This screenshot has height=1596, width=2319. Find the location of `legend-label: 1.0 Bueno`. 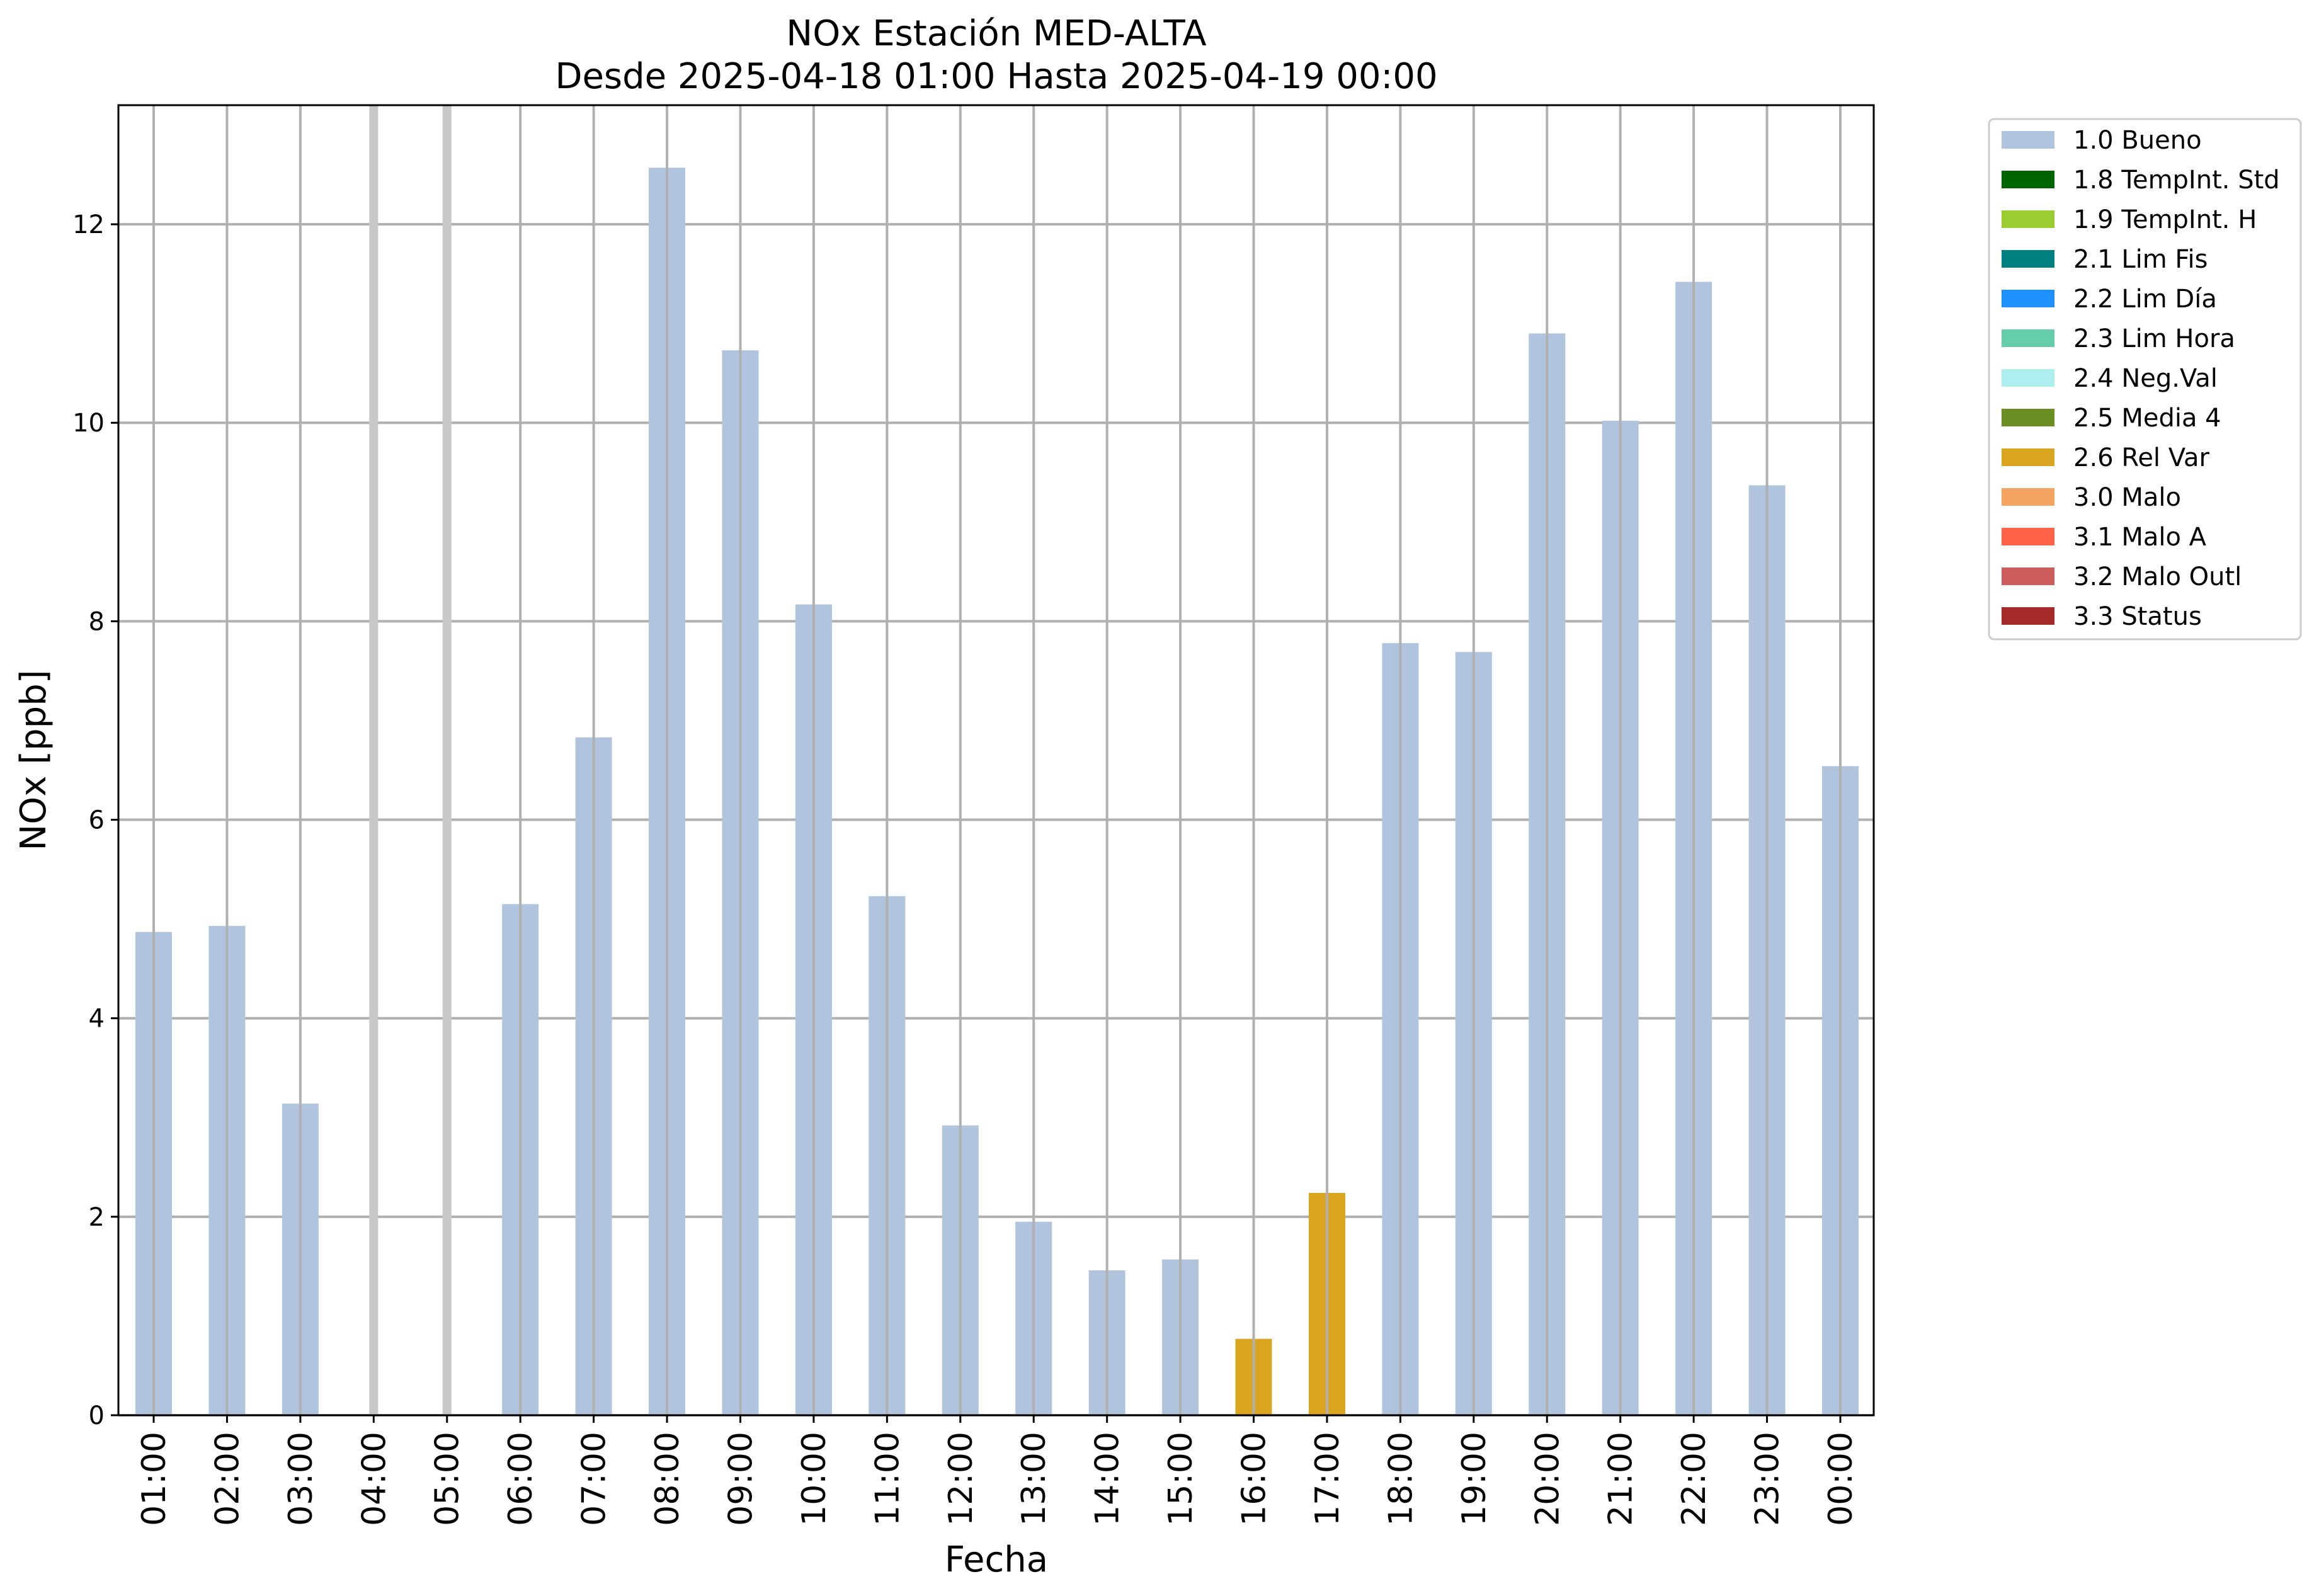

legend-label: 1.0 Bueno is located at coordinates (2137, 140).